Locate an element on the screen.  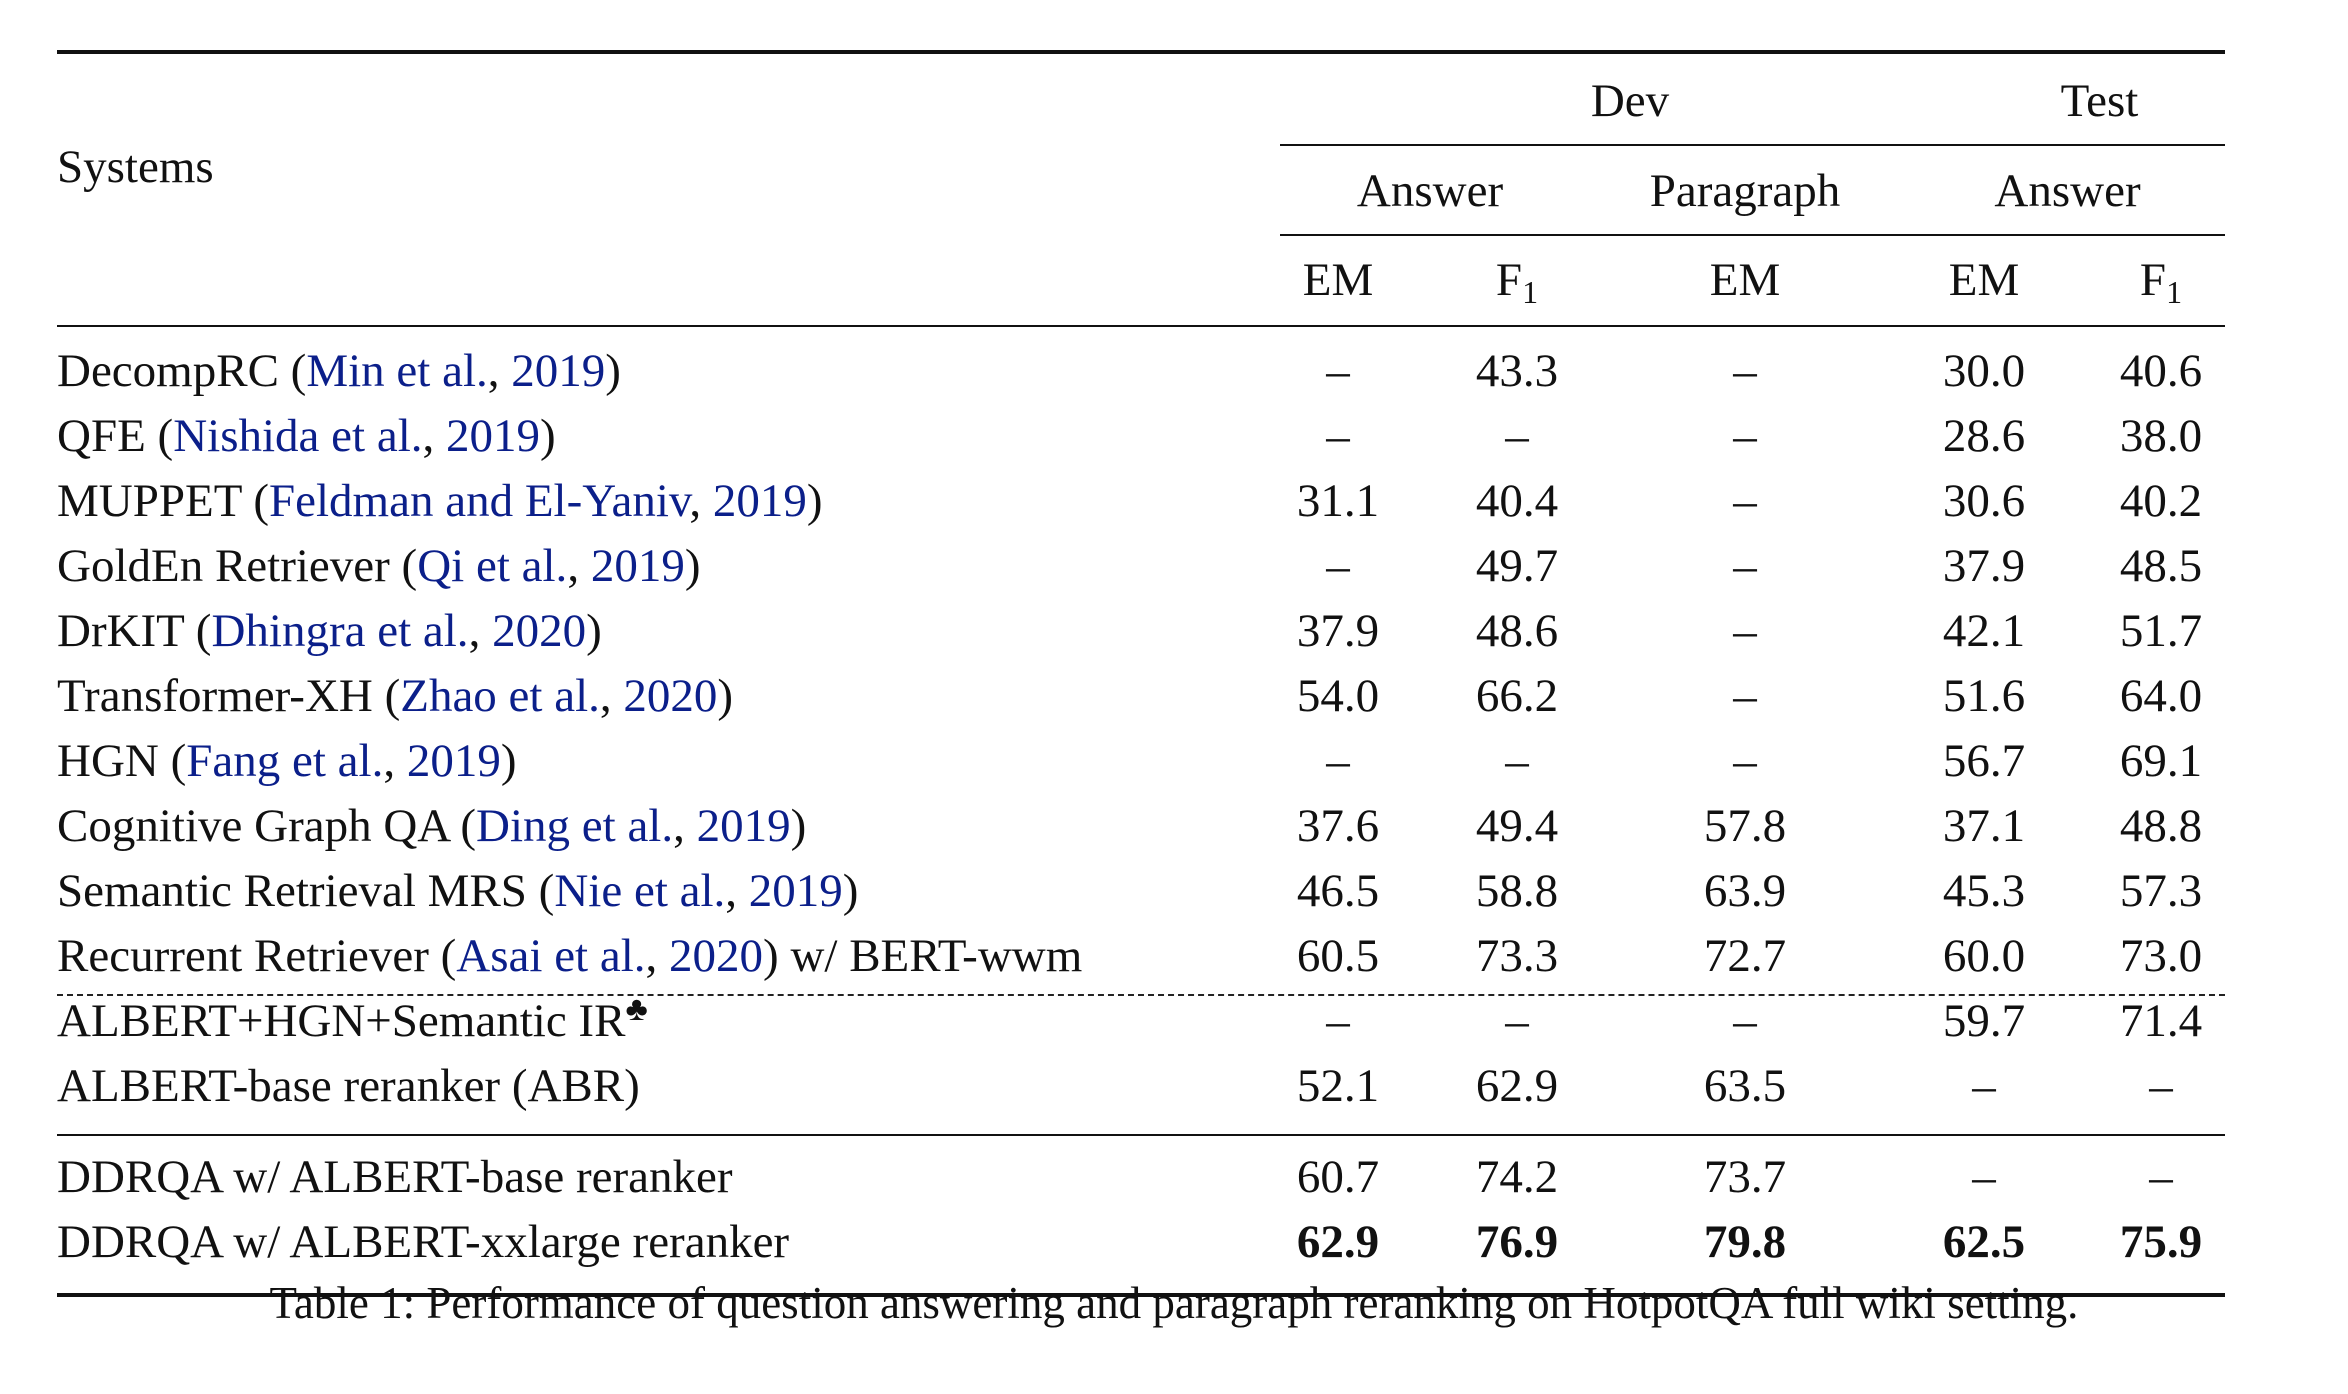
table-cell-test-f1: 40.6 is located at coordinates (2161, 371).